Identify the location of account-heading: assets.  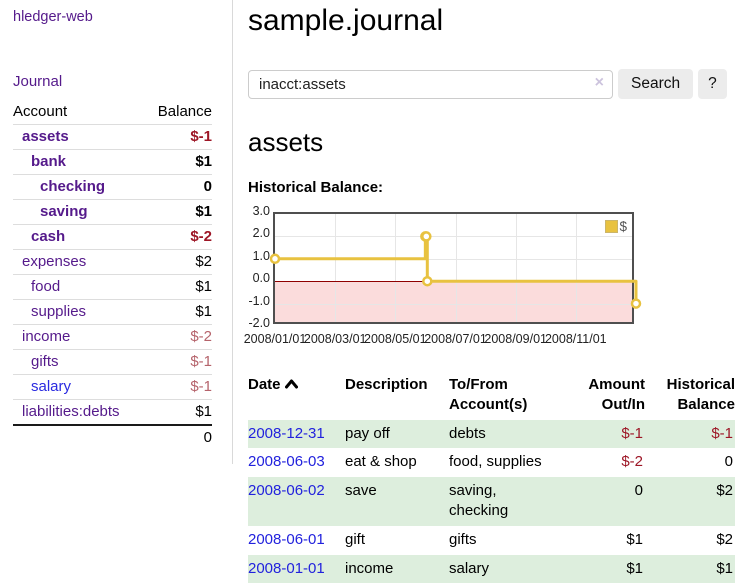
(286, 142).